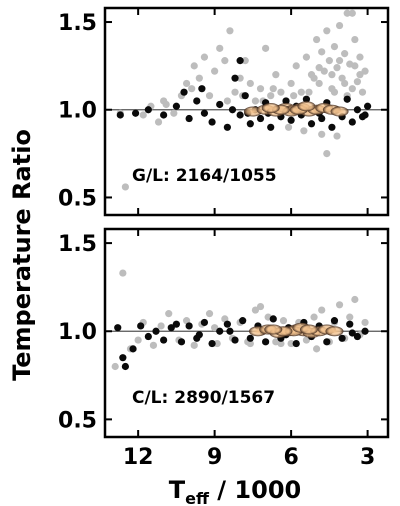 The height and width of the screenshot is (506, 400). Describe the element at coordinates (255, 490) in the screenshot. I see `x-axis-label-rest: / 1000` at that location.